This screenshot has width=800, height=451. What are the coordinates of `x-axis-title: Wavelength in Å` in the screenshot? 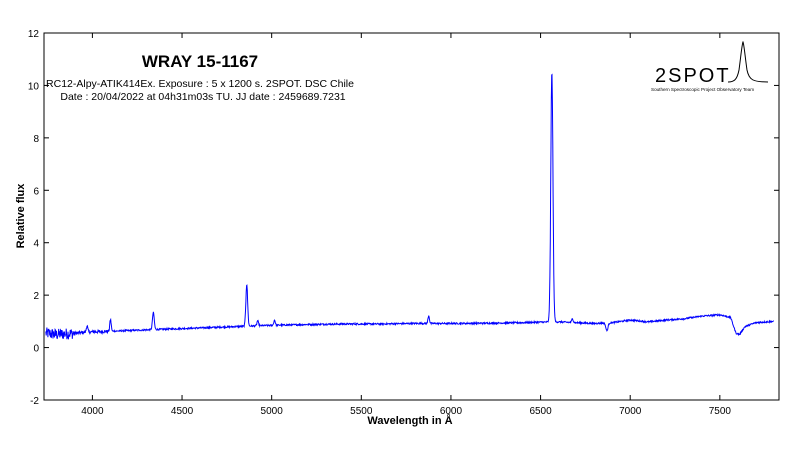 It's located at (409, 420).